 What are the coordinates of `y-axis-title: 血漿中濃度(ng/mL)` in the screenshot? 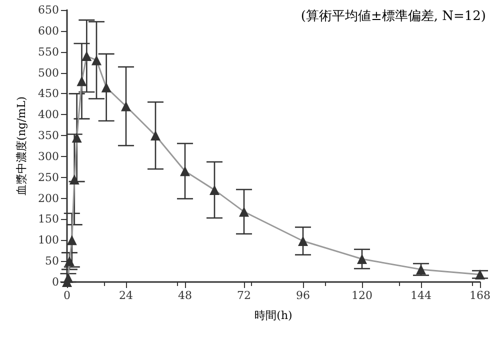 It's located at (21, 146).